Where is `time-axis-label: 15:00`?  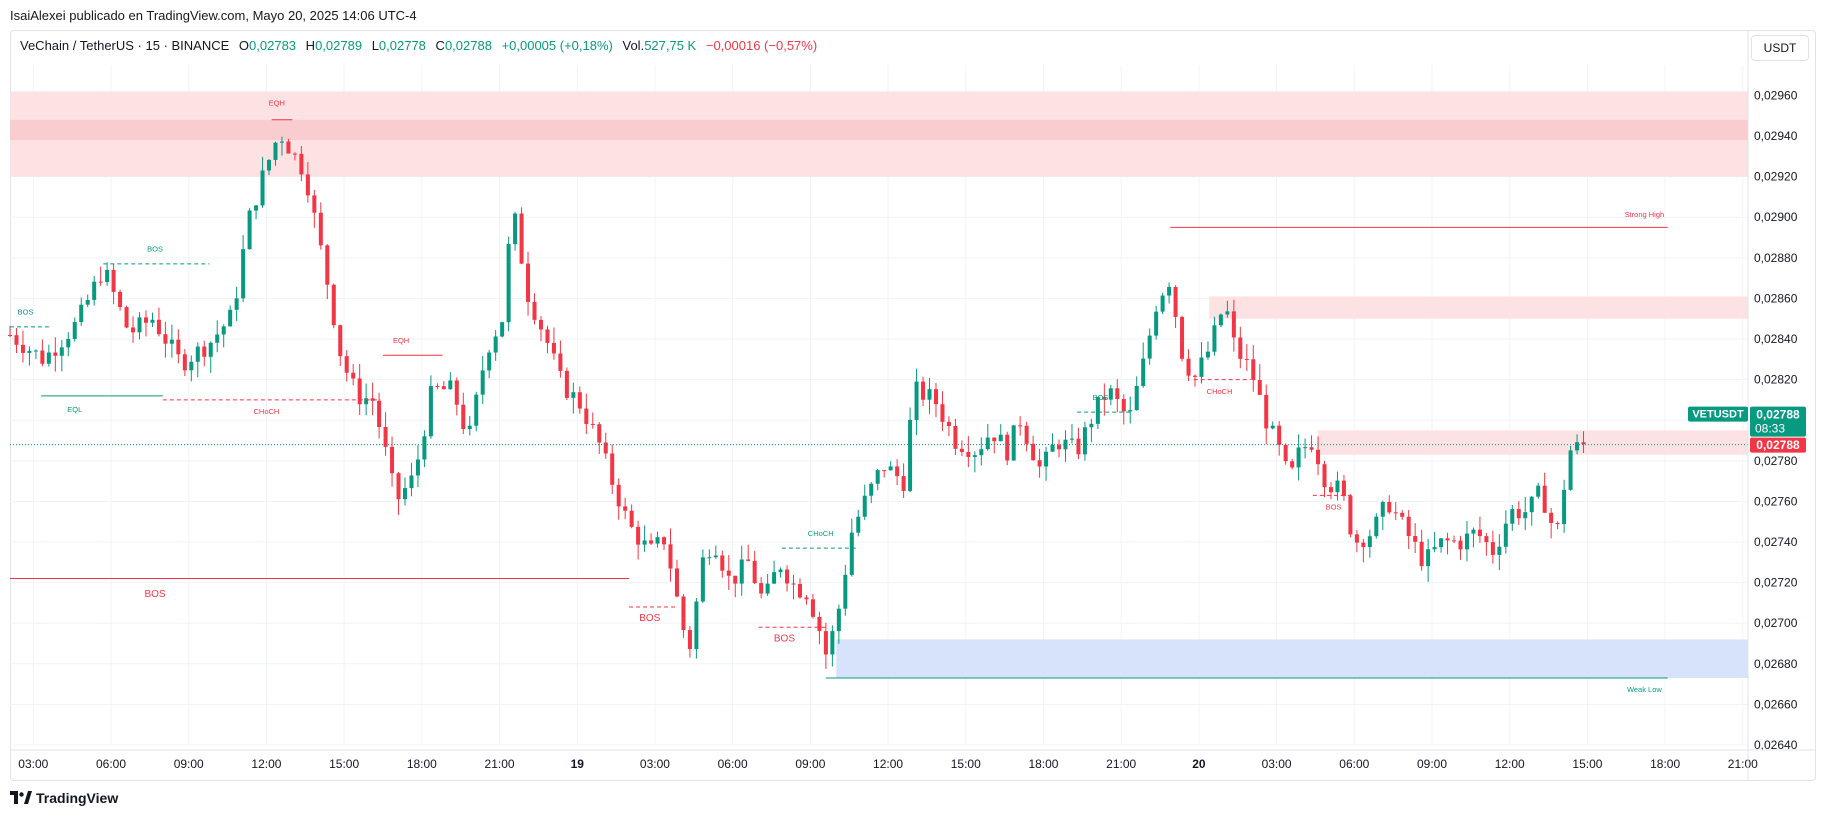
time-axis-label: 15:00 is located at coordinates (966, 764).